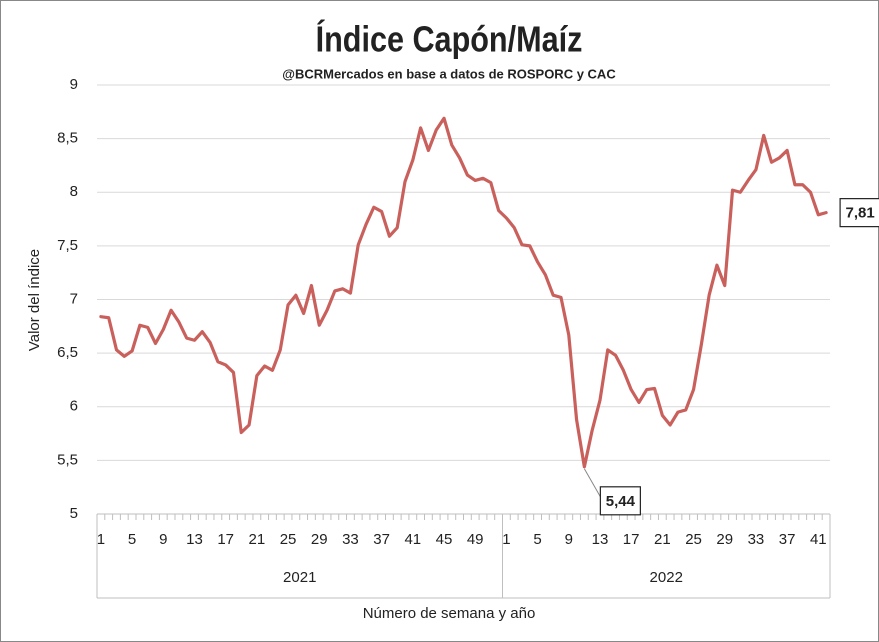 The width and height of the screenshot is (879, 642). Describe the element at coordinates (34, 300) in the screenshot. I see `y-axis-title: Valor del índice` at that location.